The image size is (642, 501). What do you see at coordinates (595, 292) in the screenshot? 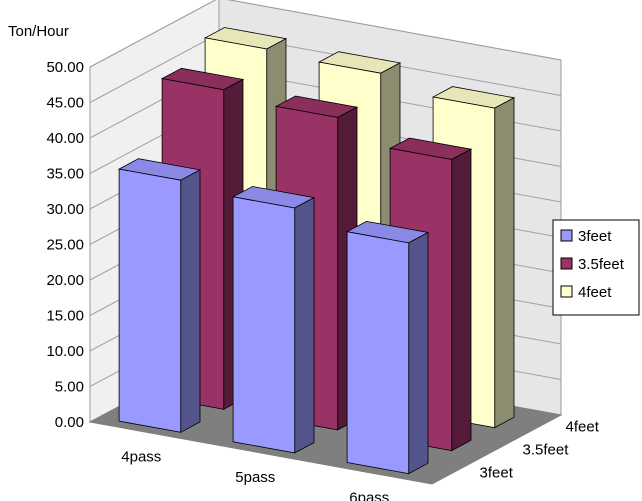
I see `legend-label: 4feet` at bounding box center [595, 292].